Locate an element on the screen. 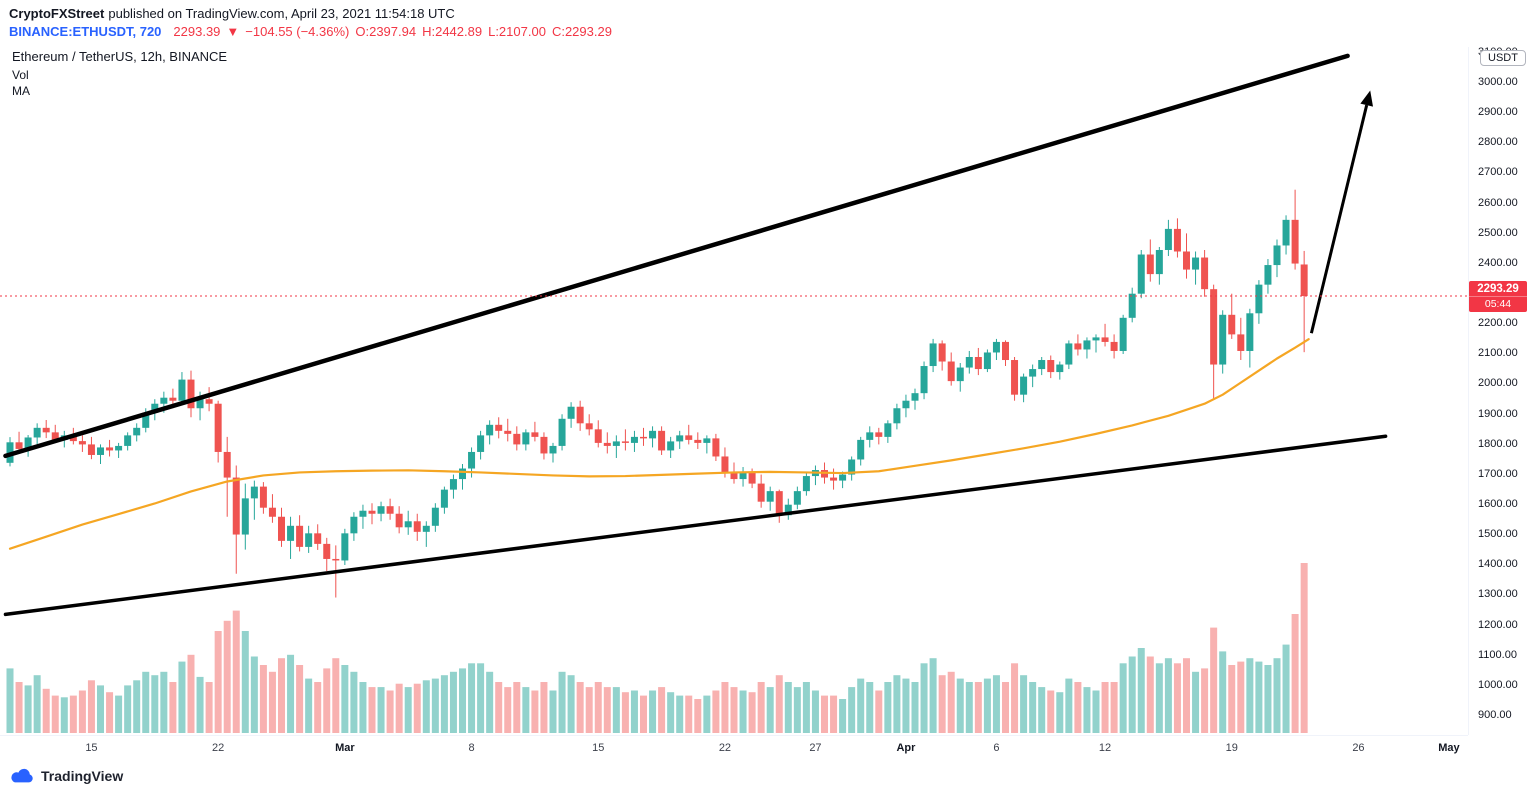 This screenshot has width=1536, height=793. chart-legend: Ethereum / TetherUS, 12h, BINANCE Vol MA is located at coordinates (119, 74).